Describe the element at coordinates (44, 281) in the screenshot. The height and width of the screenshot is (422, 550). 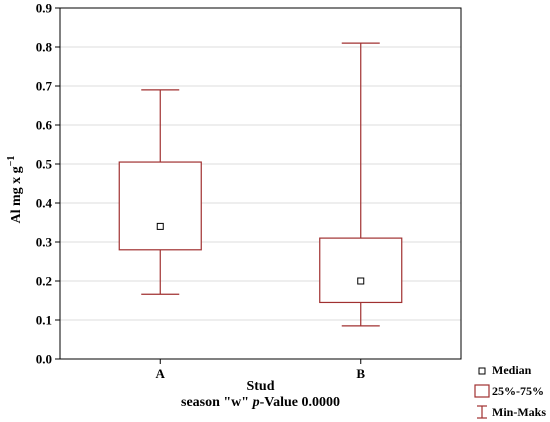
I see `y-tick-label: 0.2` at that location.